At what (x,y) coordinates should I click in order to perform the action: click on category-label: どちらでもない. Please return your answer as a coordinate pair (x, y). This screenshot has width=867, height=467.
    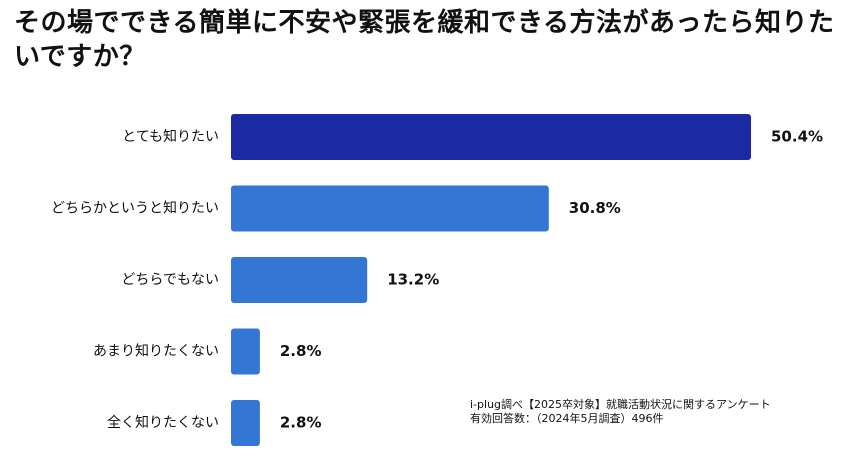
    Looking at the image, I should click on (170, 280).